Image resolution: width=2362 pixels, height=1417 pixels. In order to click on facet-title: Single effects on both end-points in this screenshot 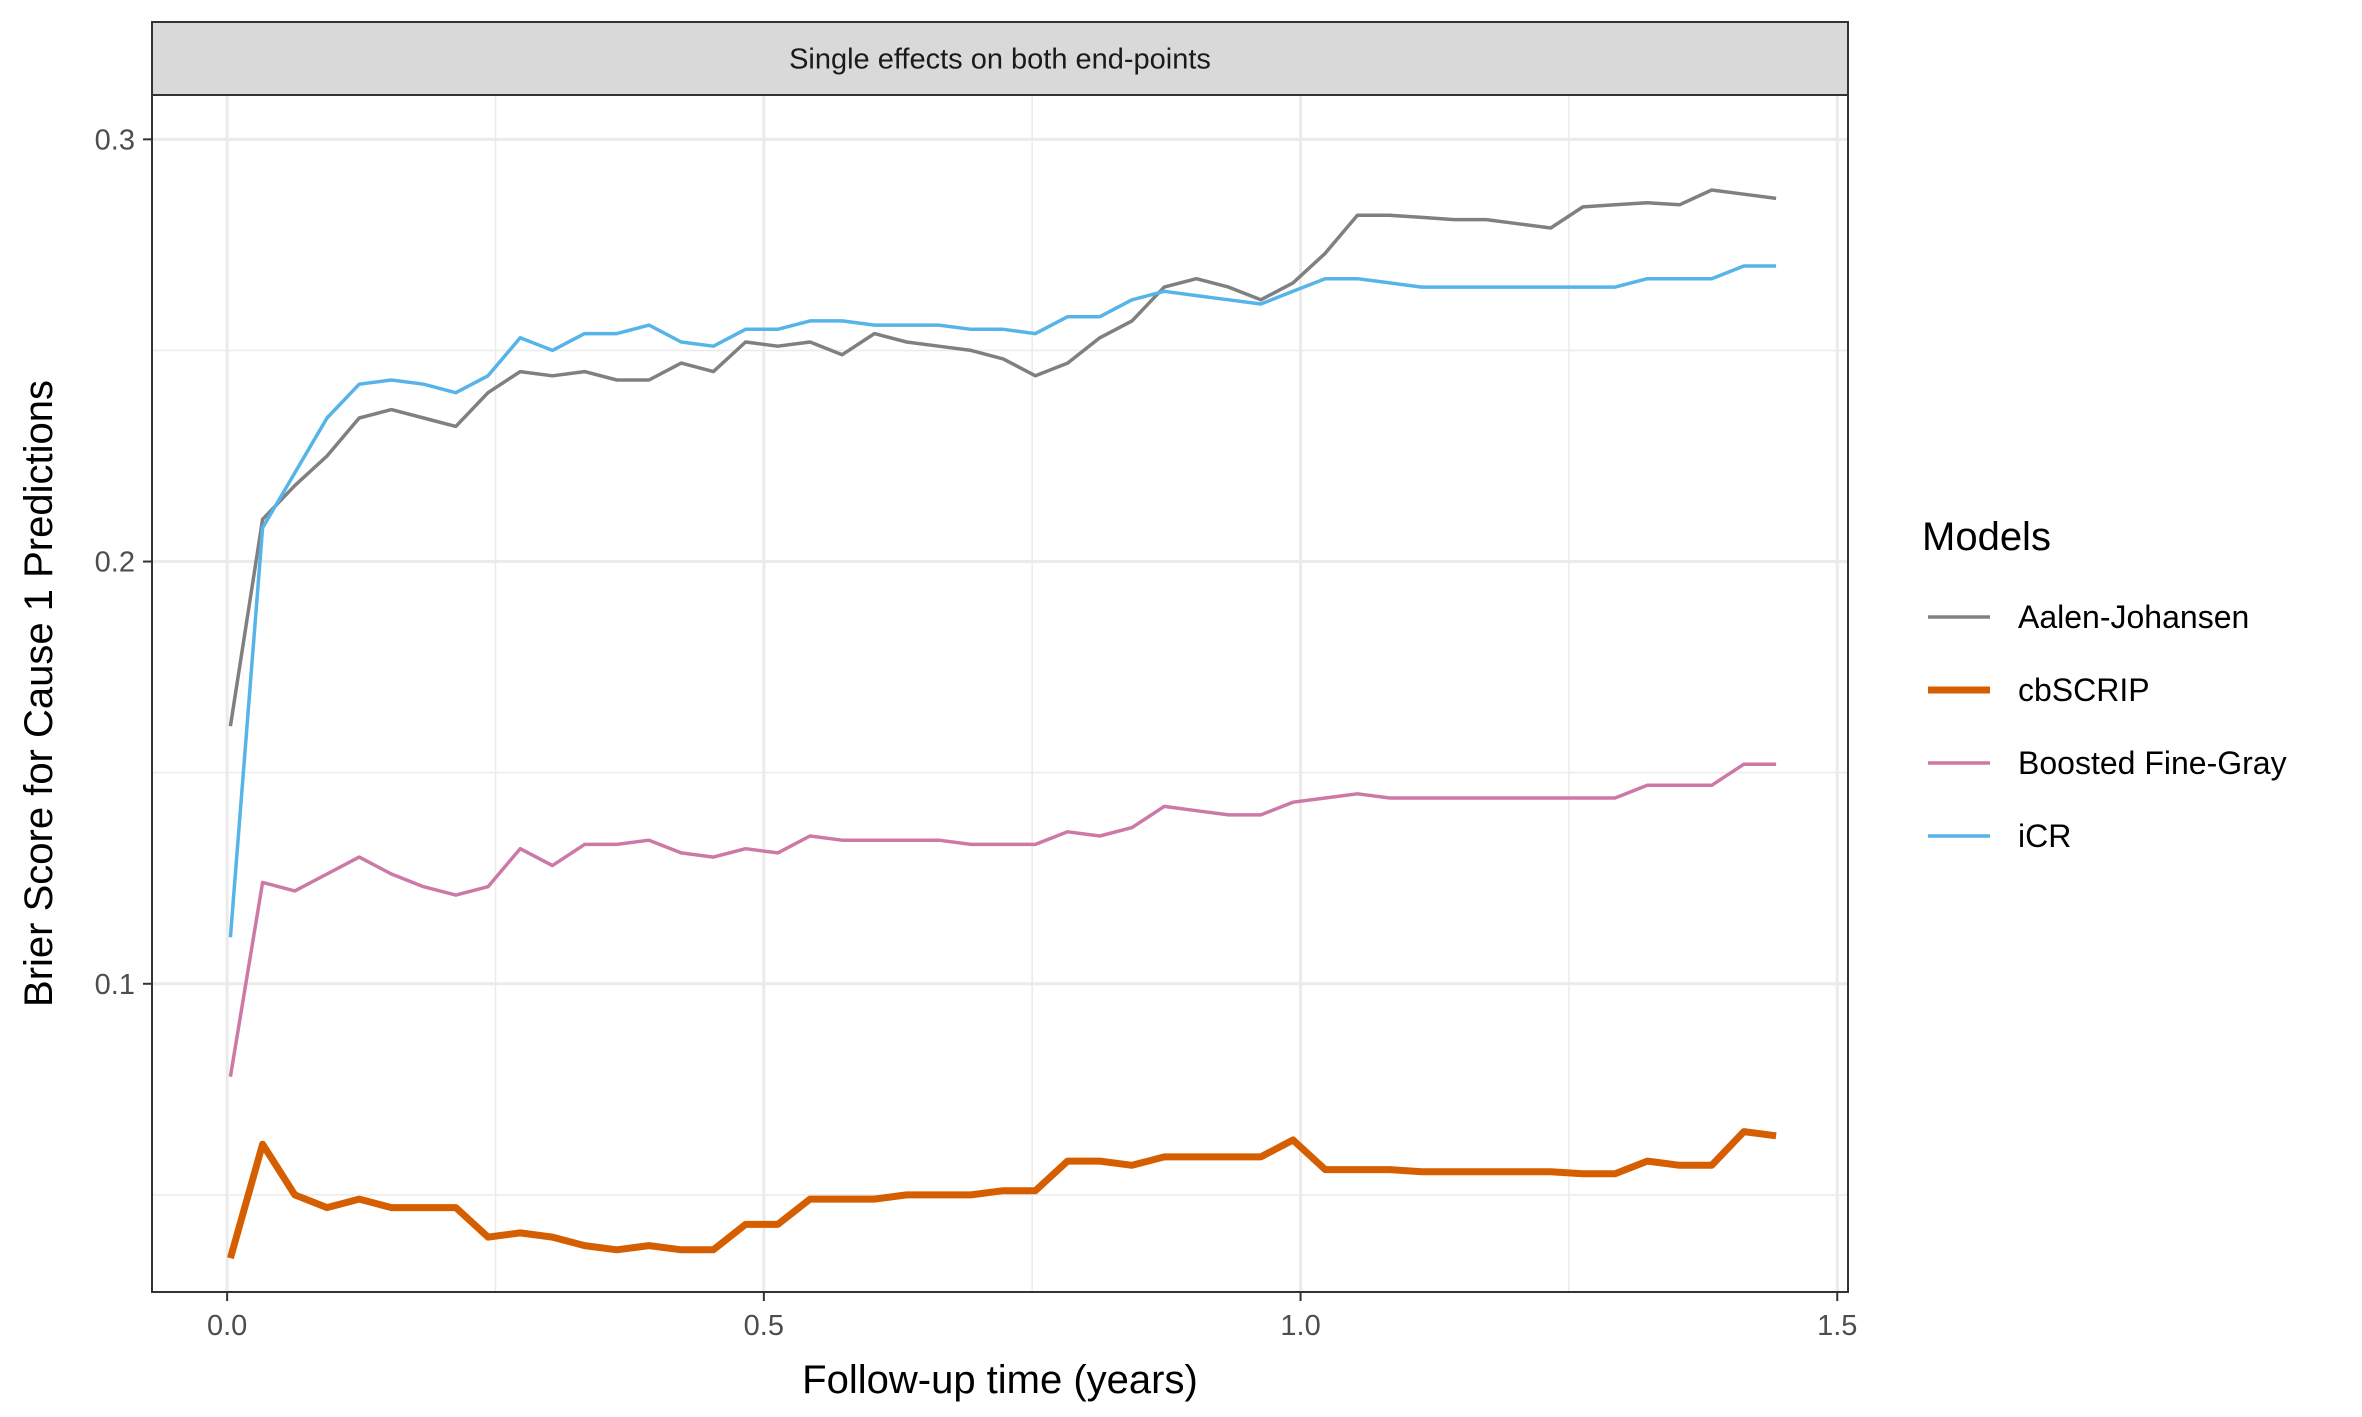, I will do `click(1000, 60)`.